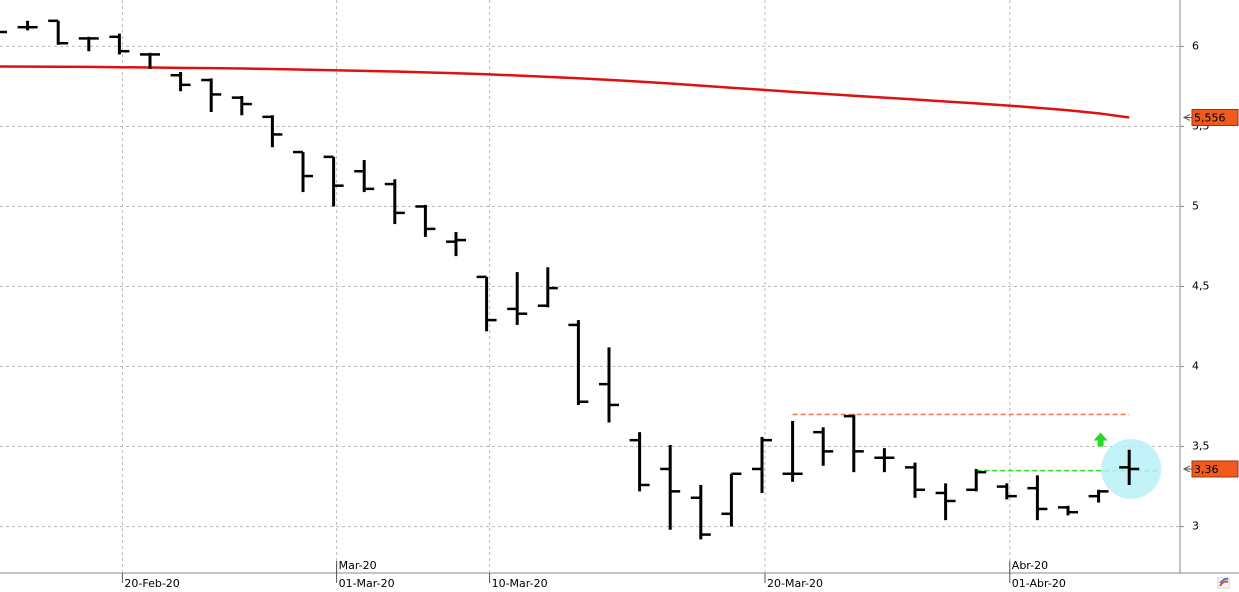 This screenshot has width=1239, height=592. I want to click on y-tick-label: 3, so click(1195, 526).